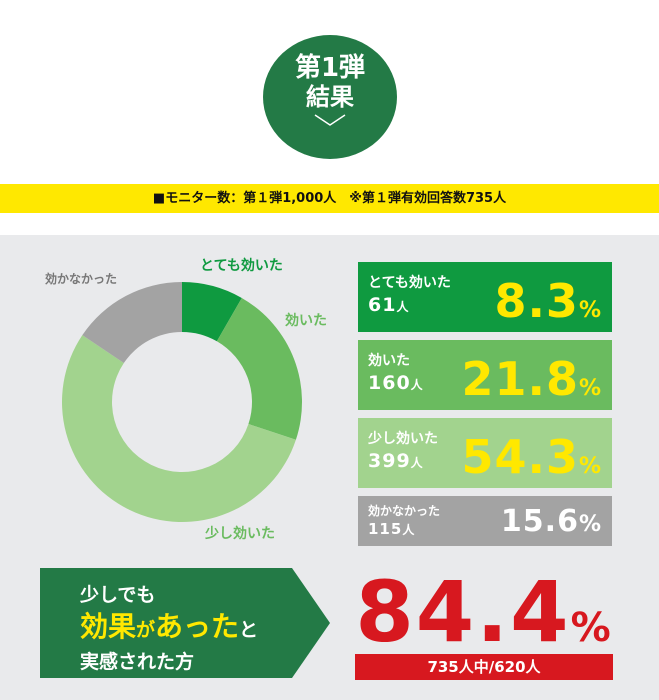 Image resolution: width=659 pixels, height=700 pixels. I want to click on card-percent: 15.6%, so click(551, 521).